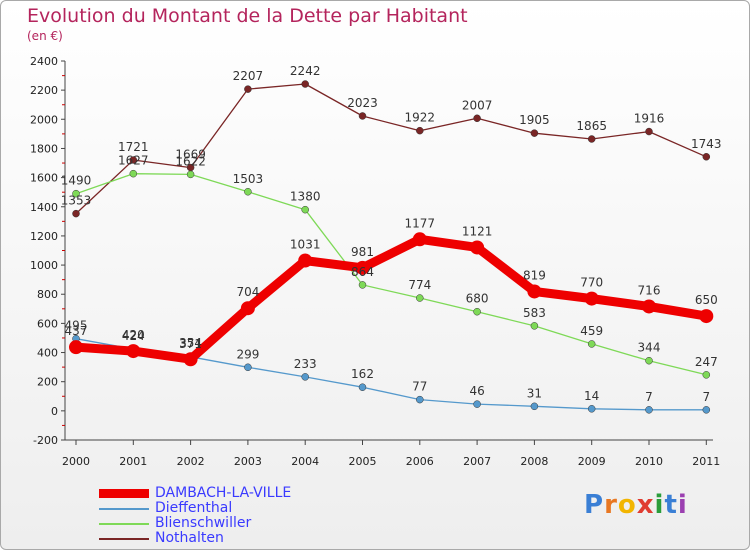  I want to click on data-label: 14, so click(591, 396).